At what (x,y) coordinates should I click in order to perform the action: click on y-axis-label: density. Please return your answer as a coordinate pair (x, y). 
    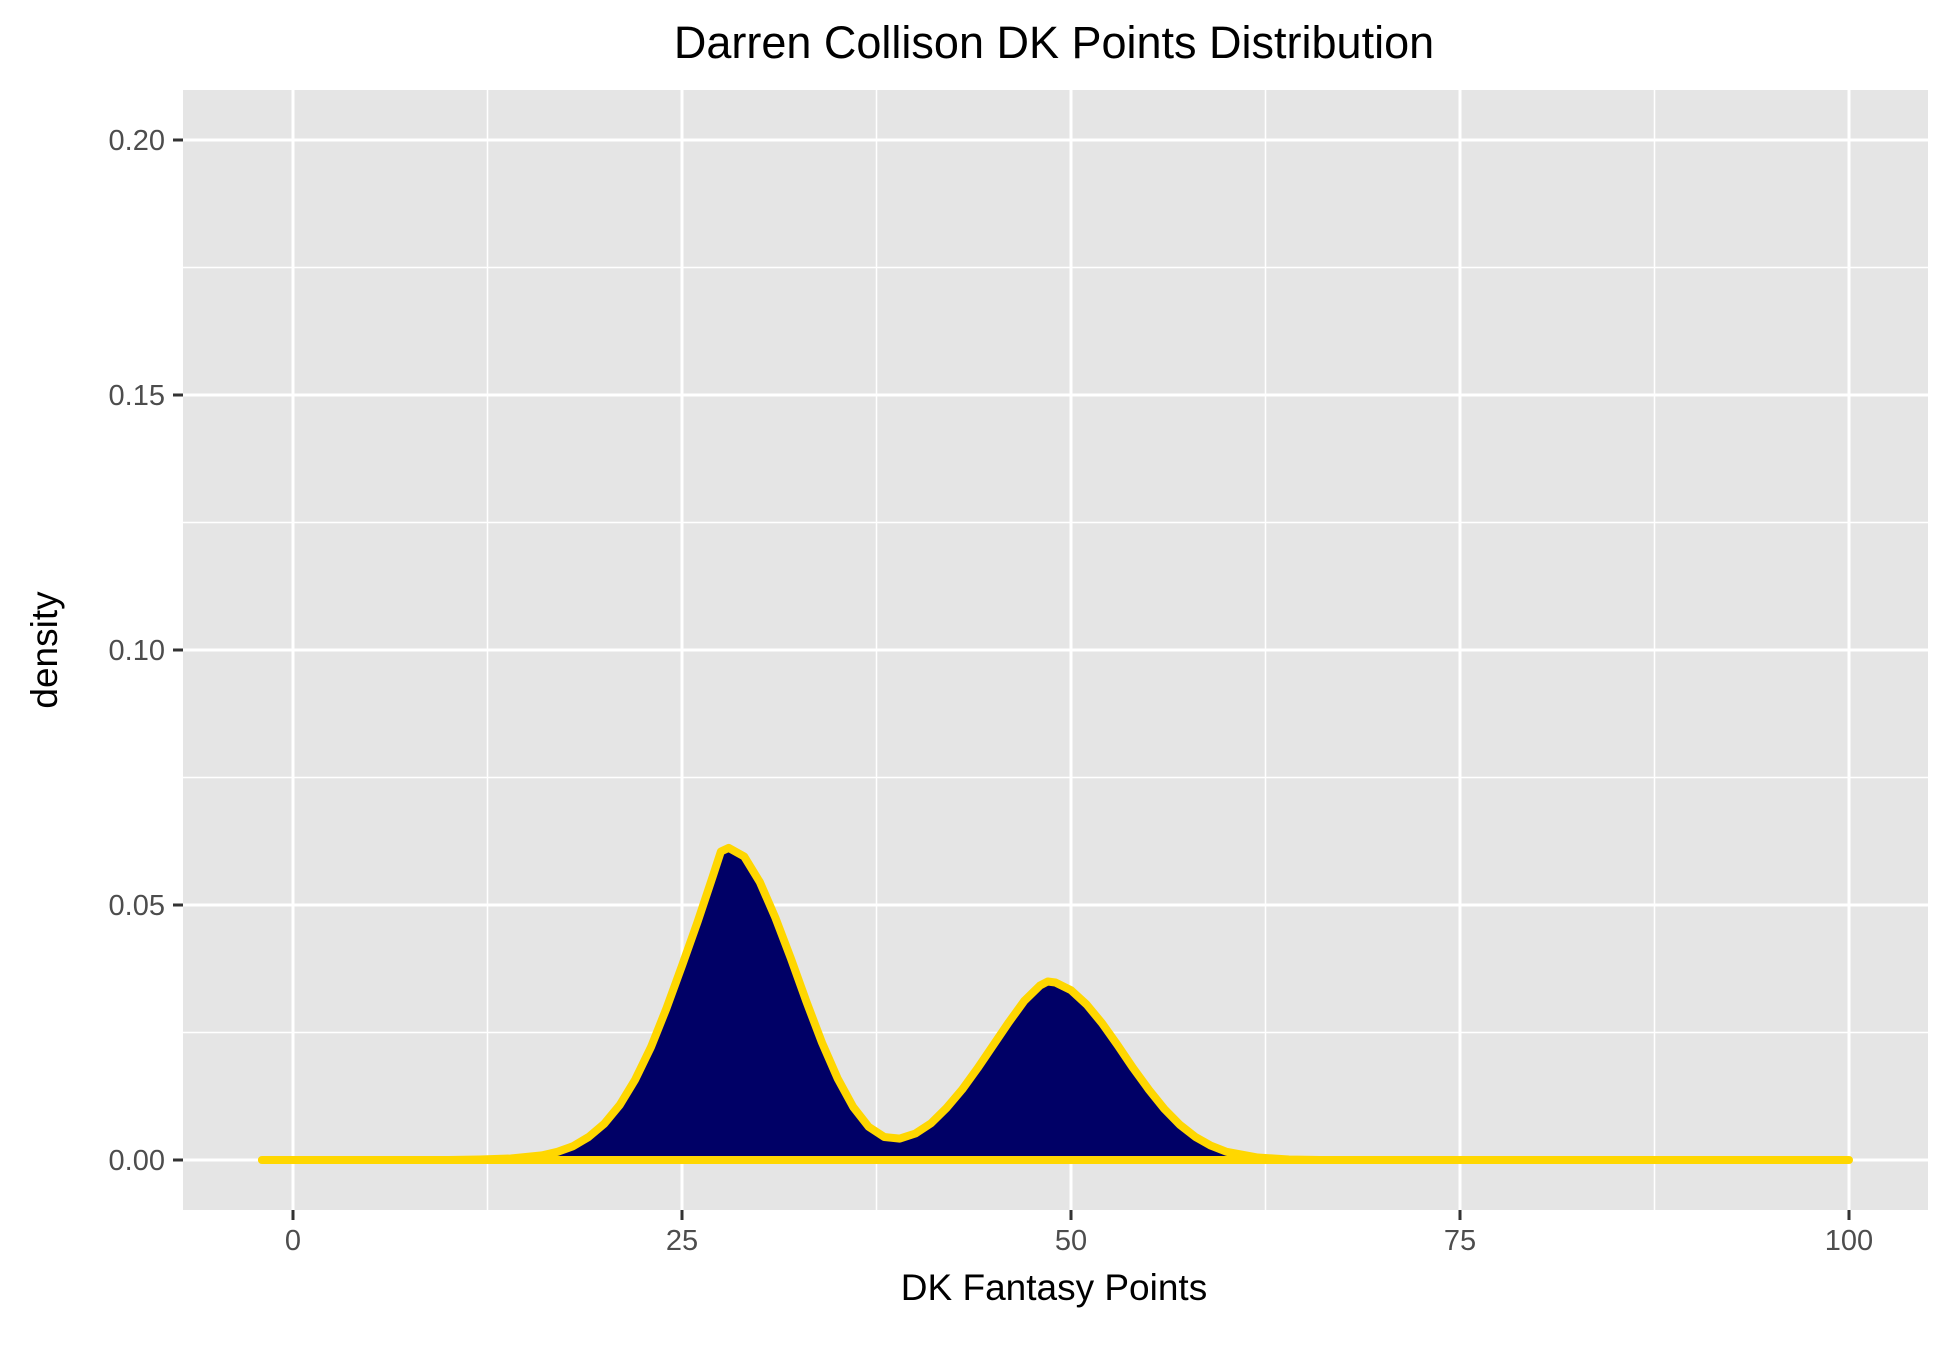
    Looking at the image, I should click on (44, 650).